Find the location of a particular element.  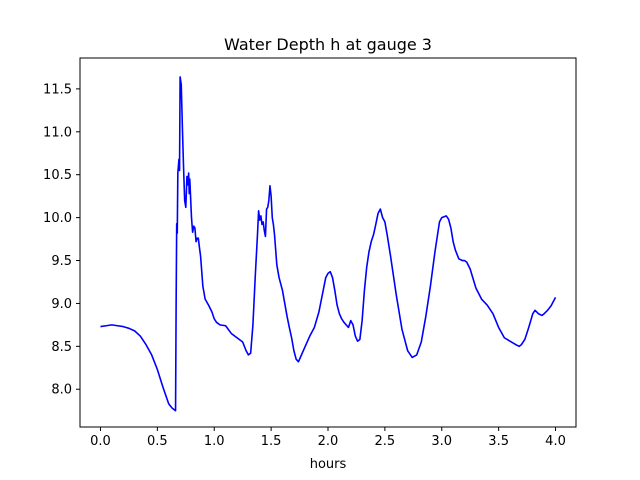

x-tick-label: 1.0 is located at coordinates (214, 441).